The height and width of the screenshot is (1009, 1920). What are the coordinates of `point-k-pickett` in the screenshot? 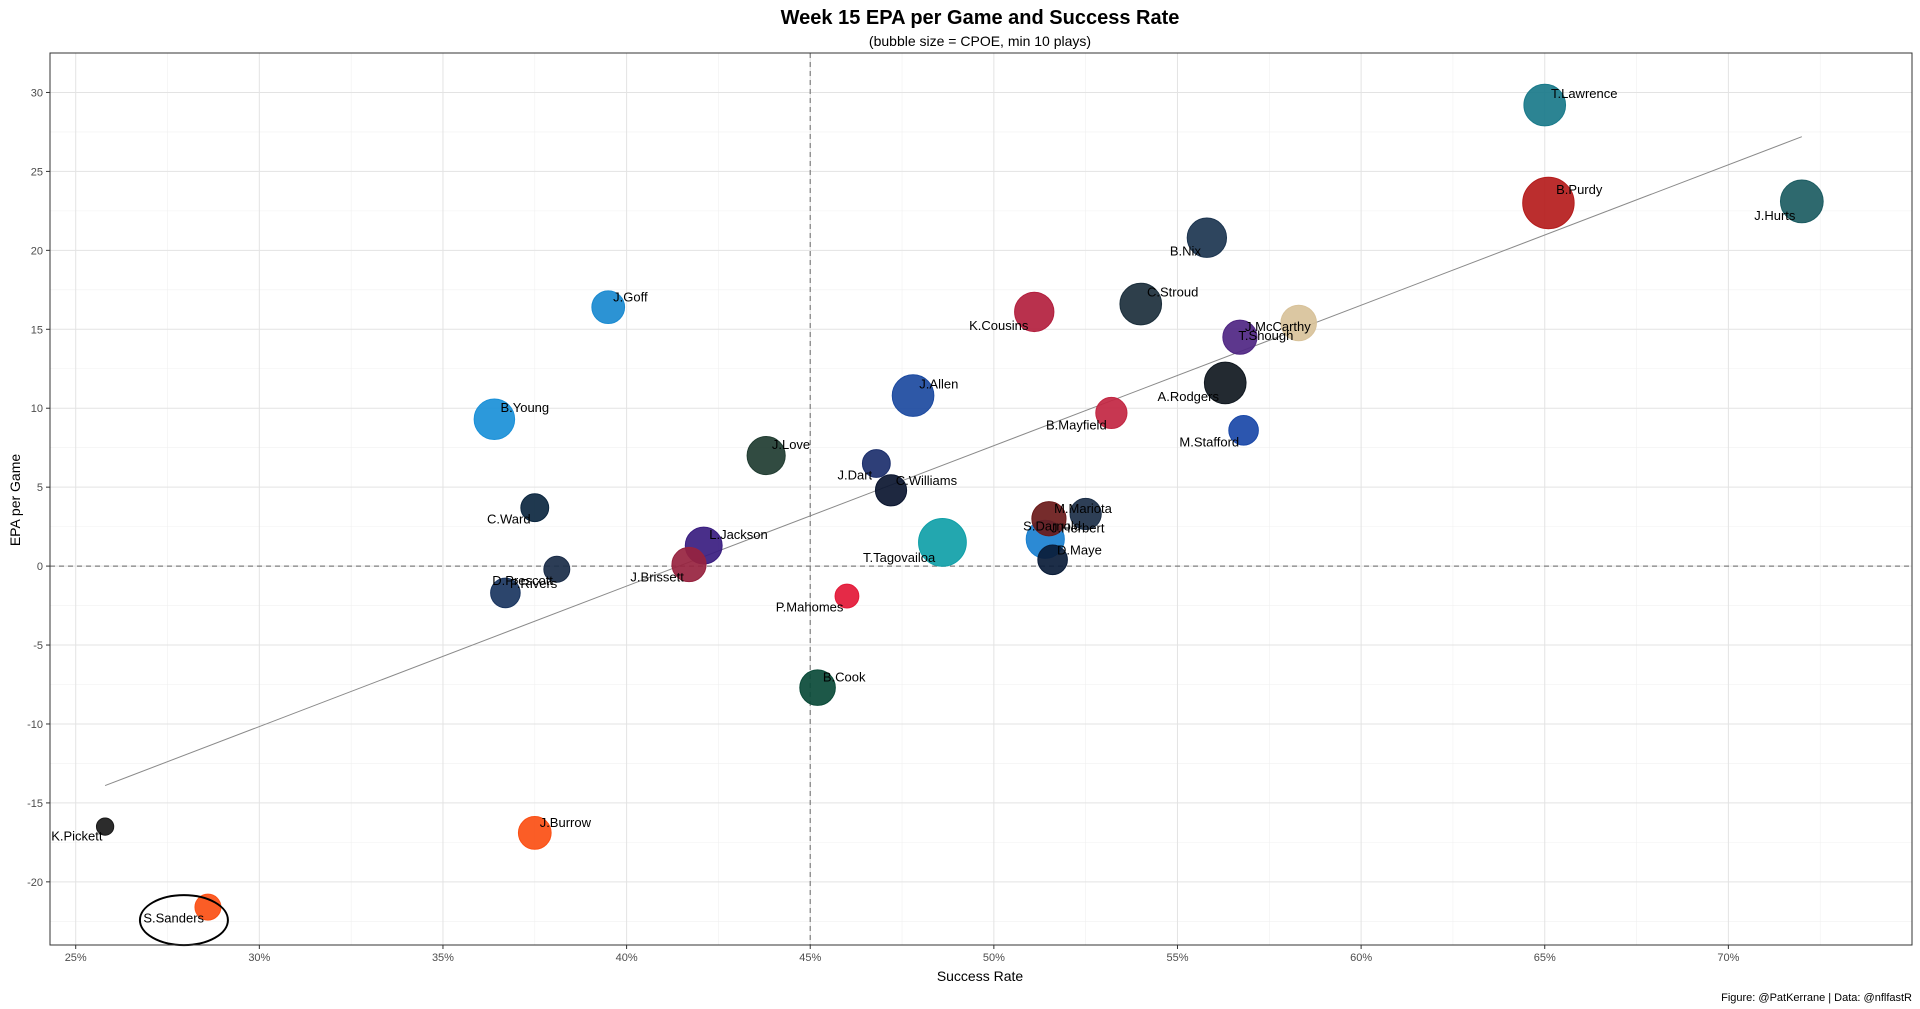 It's located at (105, 826).